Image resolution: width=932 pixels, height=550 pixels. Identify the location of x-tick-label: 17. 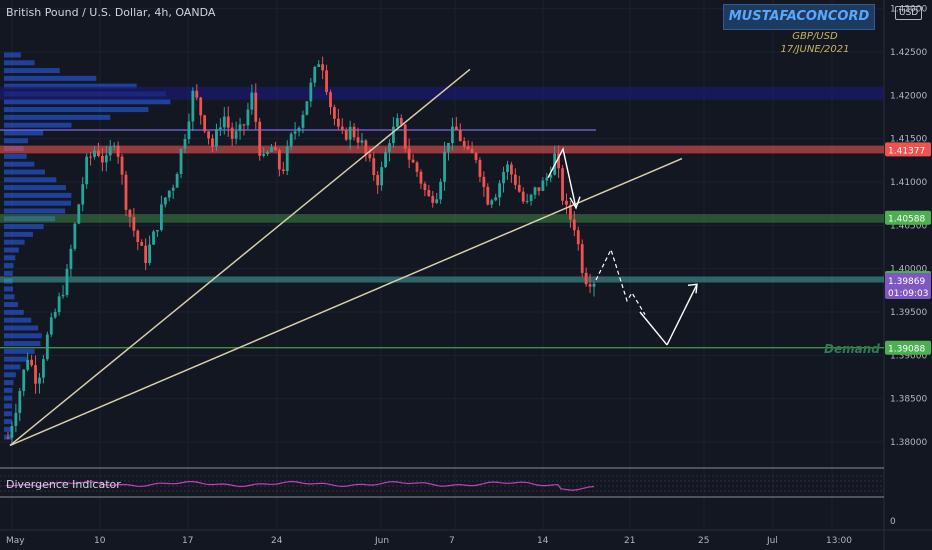
(187, 541).